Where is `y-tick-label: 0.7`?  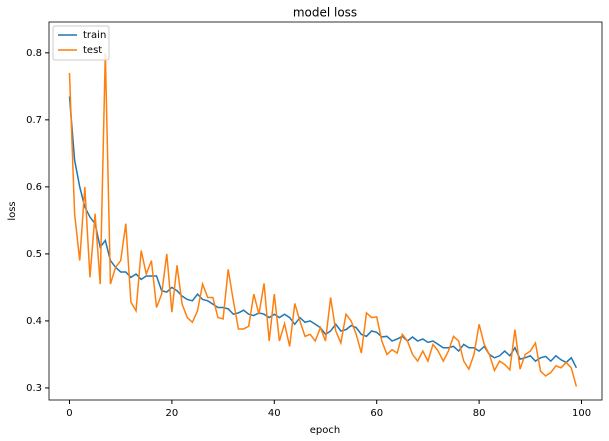
y-tick-label: 0.7 is located at coordinates (34, 120).